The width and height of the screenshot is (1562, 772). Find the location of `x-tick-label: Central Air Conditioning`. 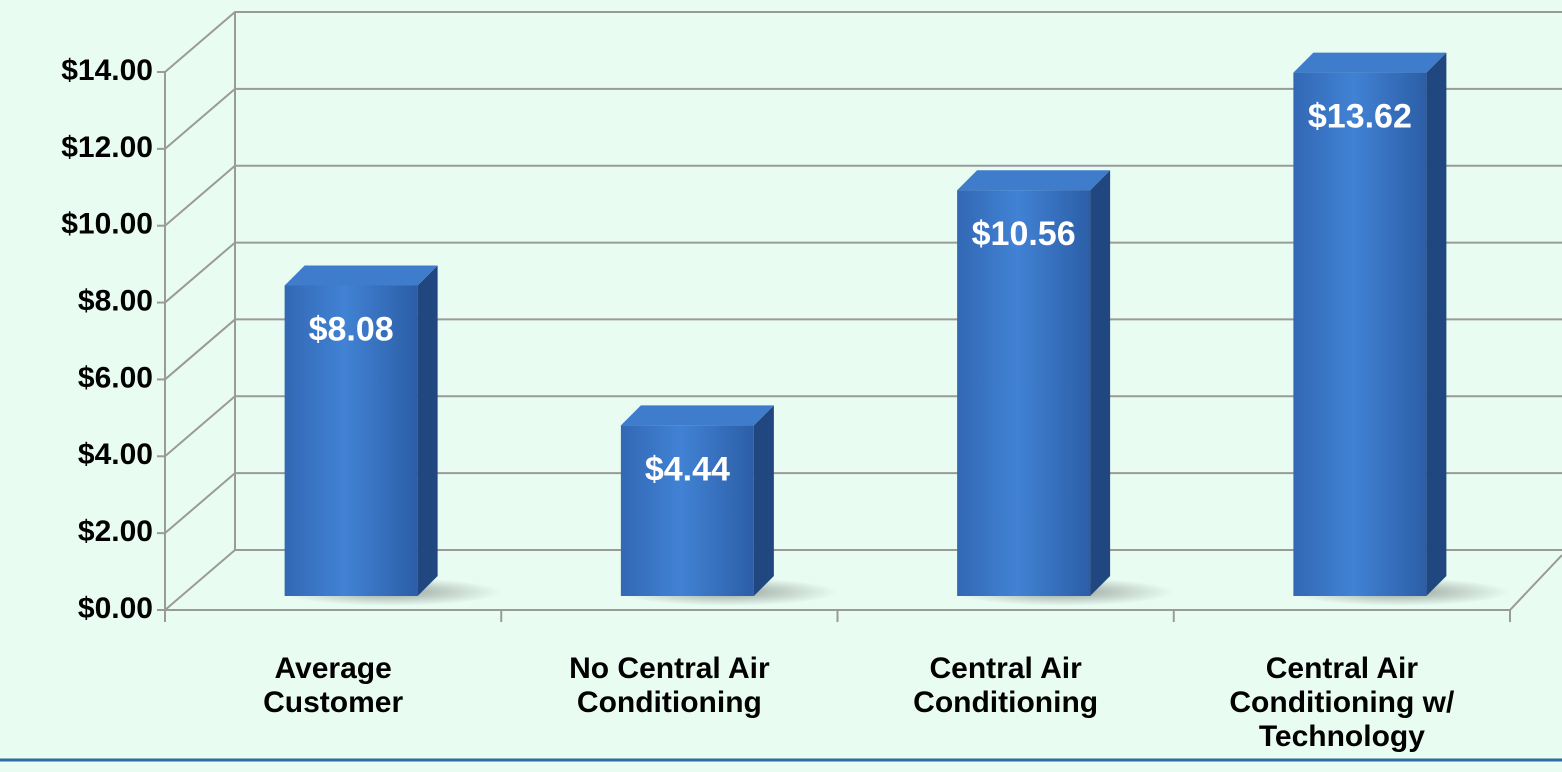

x-tick-label: Central Air Conditioning is located at coordinates (1006, 685).